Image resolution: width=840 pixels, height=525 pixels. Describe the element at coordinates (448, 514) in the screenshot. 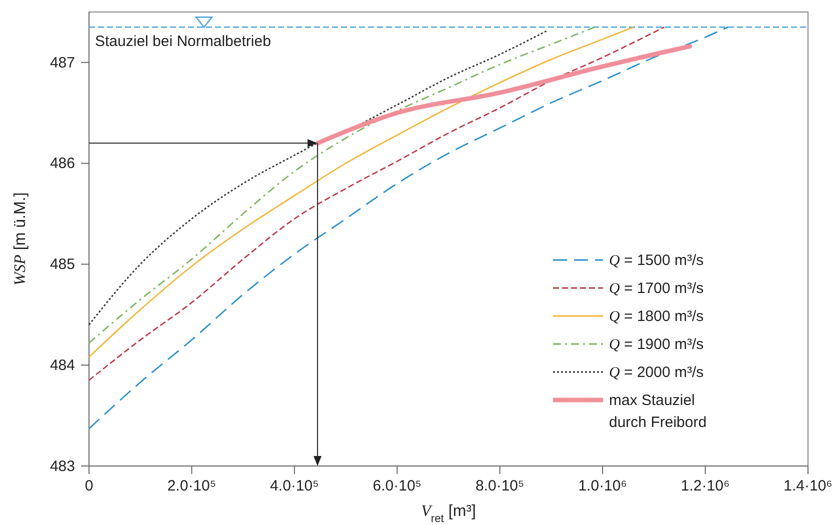

I see `x-axis-title: V$_{ret}$ [m³]` at that location.